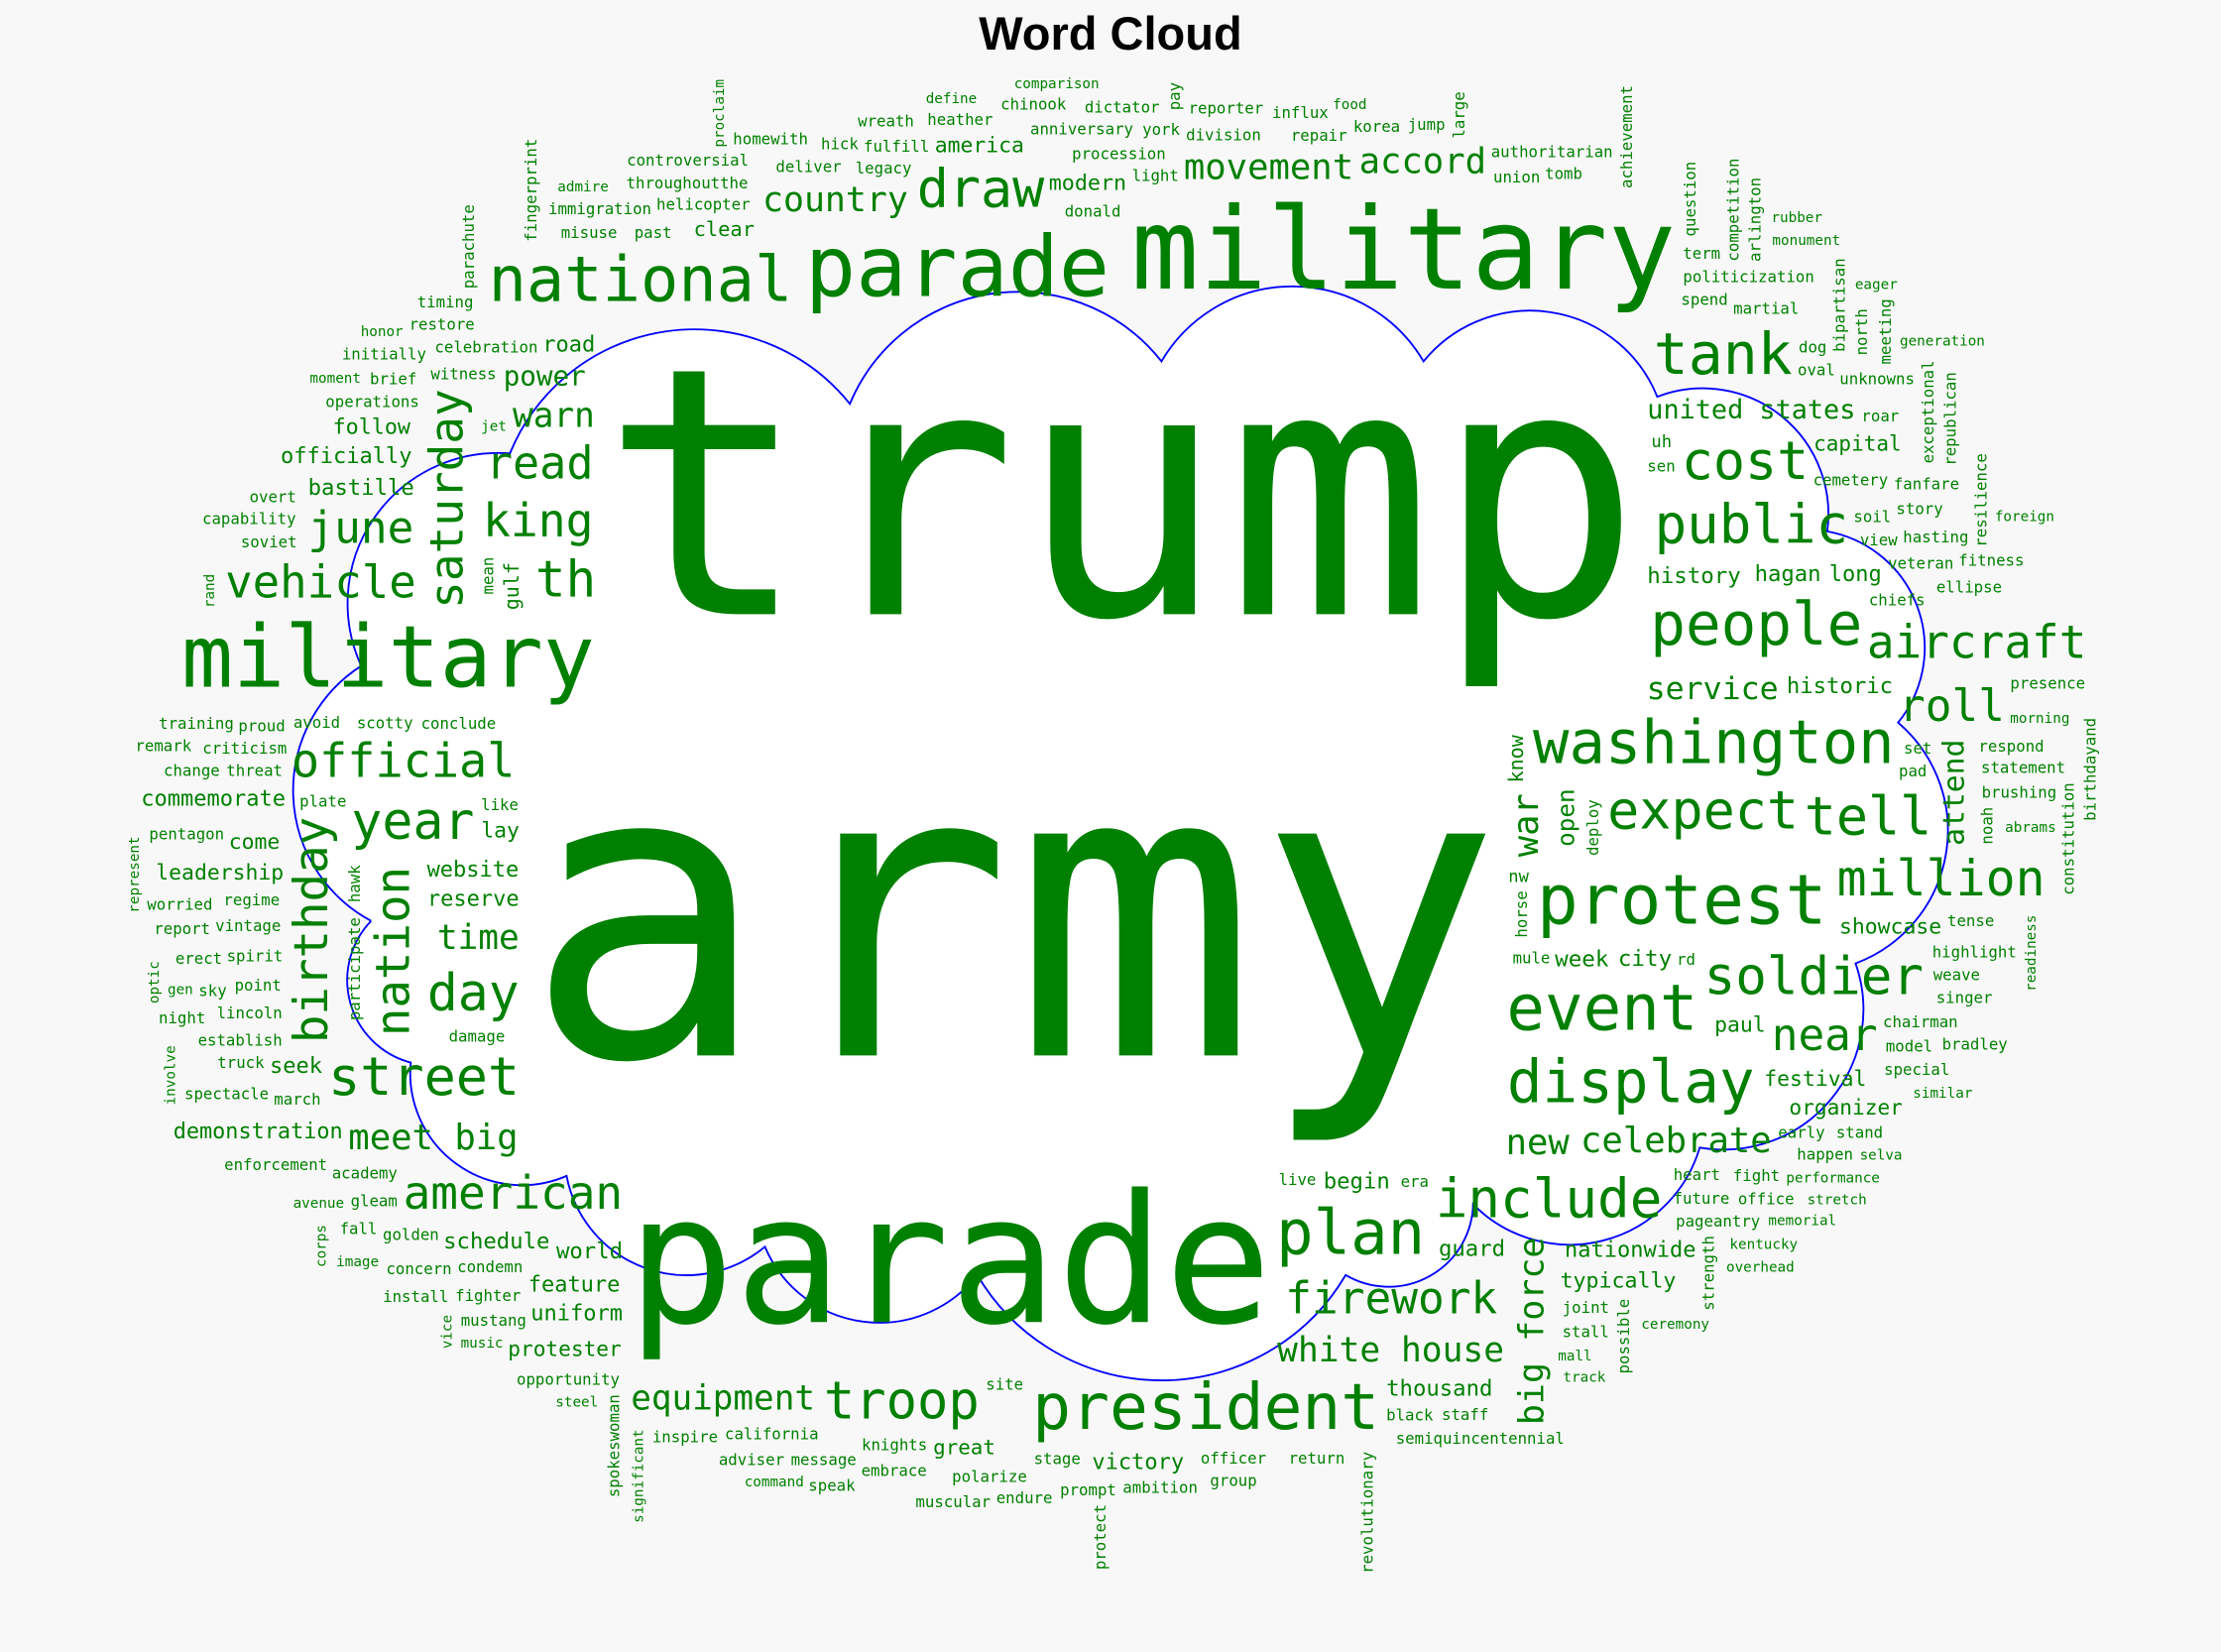  Describe the element at coordinates (296, 1066) in the screenshot. I see `word-seek: seek` at that location.